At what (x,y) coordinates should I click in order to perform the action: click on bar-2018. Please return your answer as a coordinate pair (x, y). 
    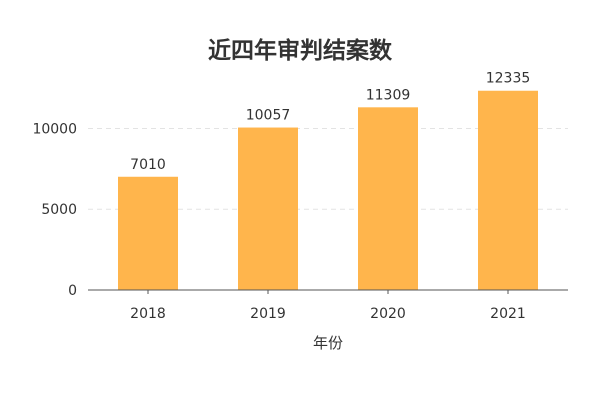
    Looking at the image, I should click on (148, 233).